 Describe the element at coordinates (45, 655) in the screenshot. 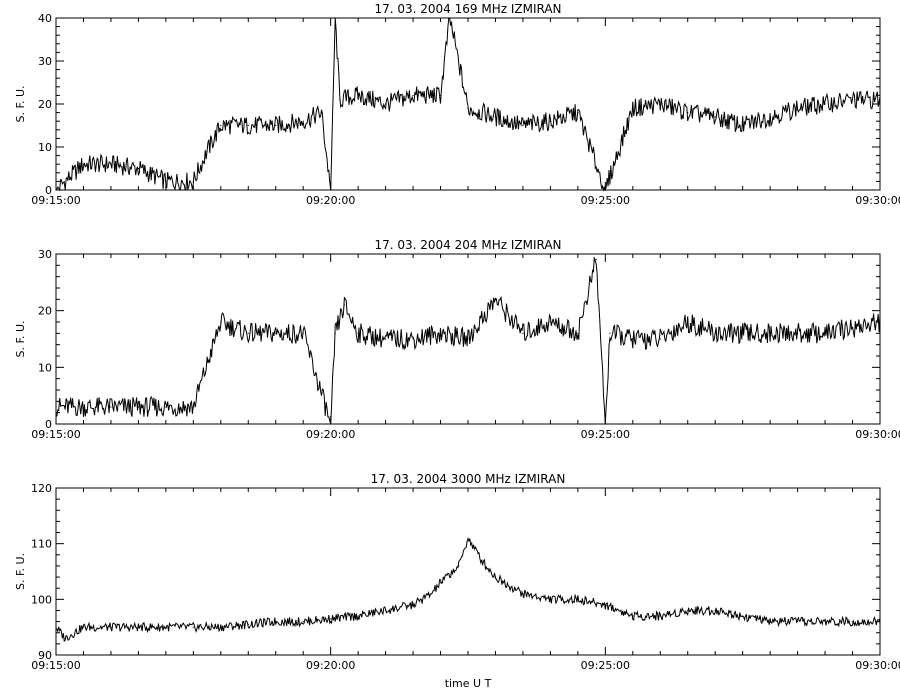

I see `y-tick-label: 90` at that location.